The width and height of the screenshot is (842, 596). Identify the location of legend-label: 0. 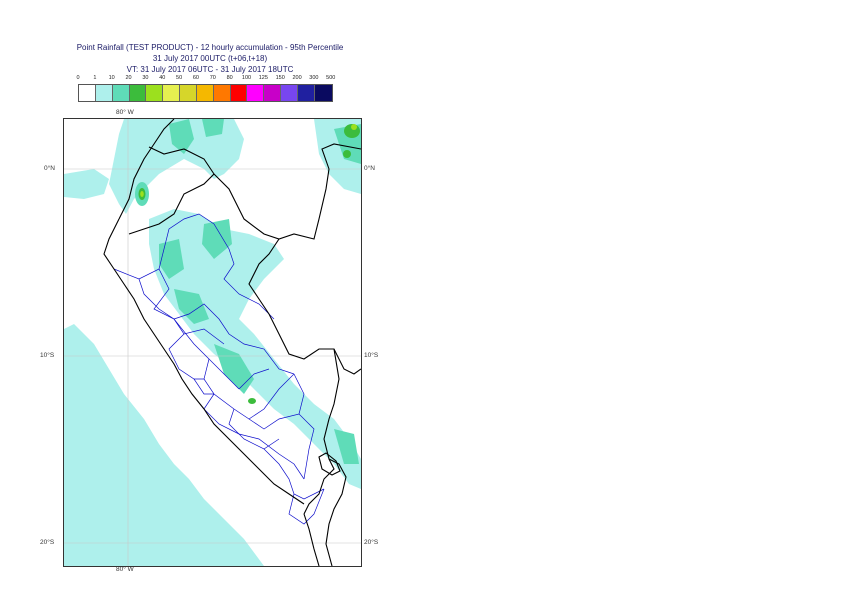
(78, 78).